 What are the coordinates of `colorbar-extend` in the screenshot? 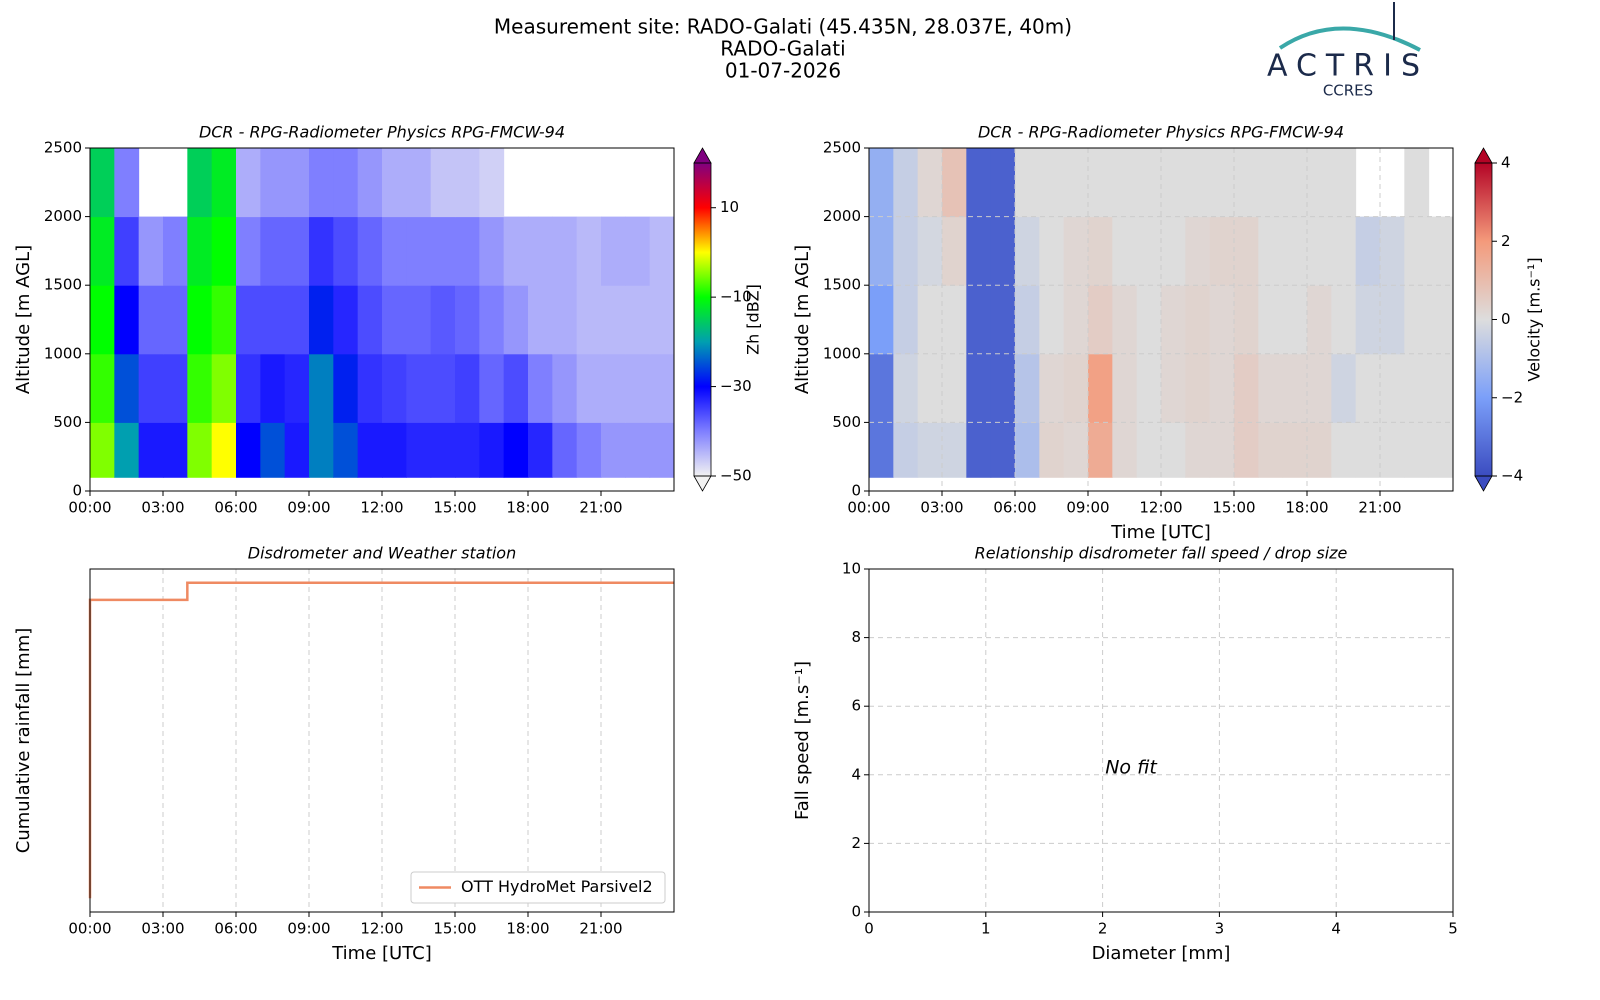 It's located at (1483, 483).